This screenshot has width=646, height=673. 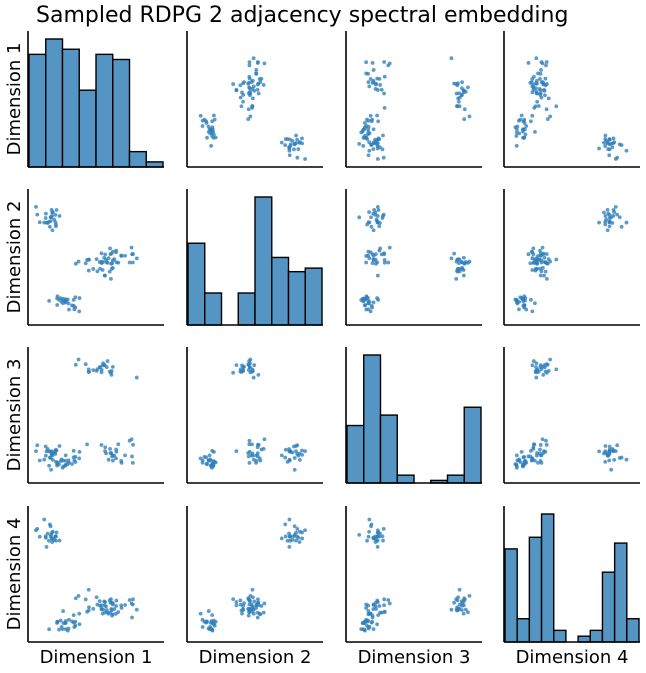 I want to click on histogram-bar, so click(x=472, y=445).